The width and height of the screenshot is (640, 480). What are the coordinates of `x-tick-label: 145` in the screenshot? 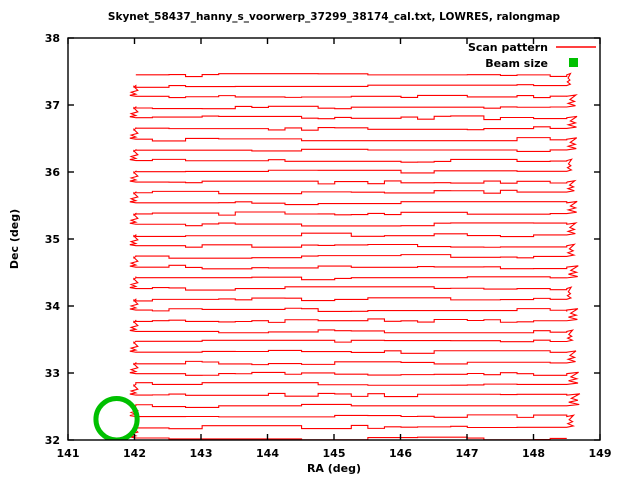 It's located at (334, 453).